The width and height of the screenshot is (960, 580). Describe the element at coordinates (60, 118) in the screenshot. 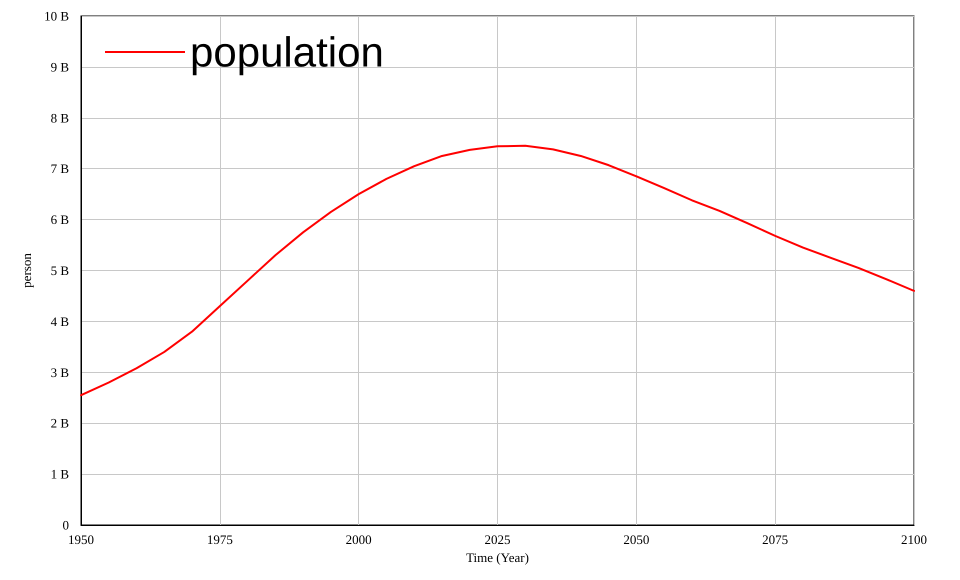

I see `y-tick-label: 8 B` at that location.